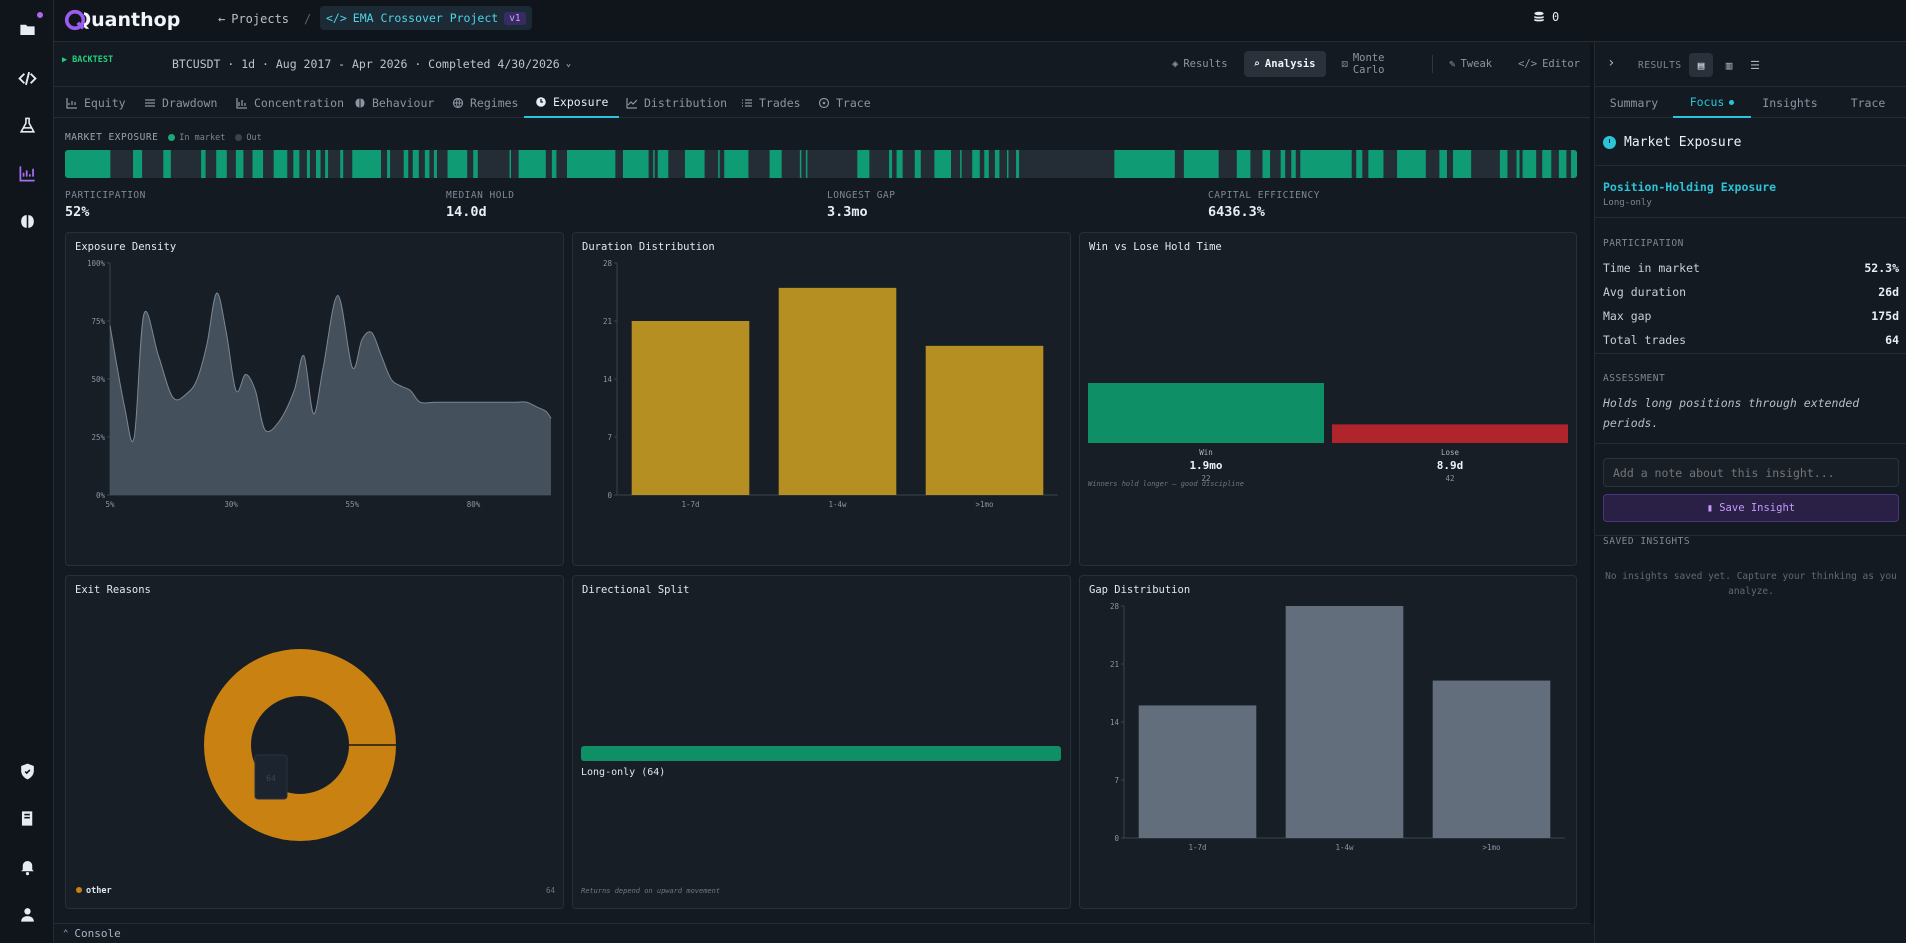 The image size is (1906, 943). Describe the element at coordinates (1344, 64) in the screenshot. I see `dice-icon: ⚄` at that location.